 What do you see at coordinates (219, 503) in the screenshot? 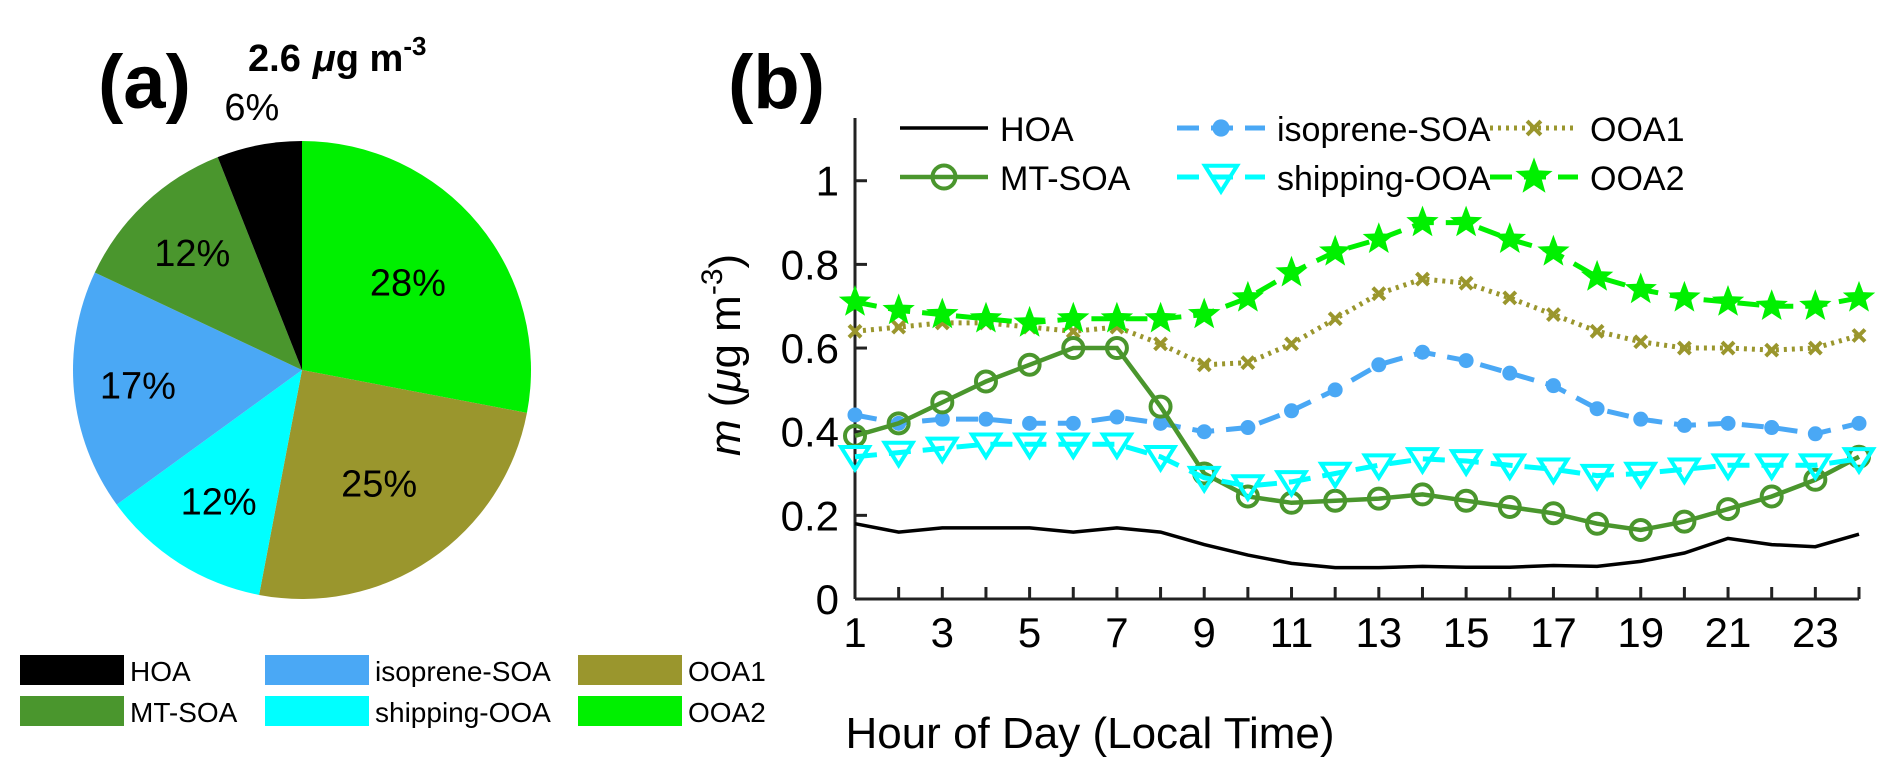
I see `pie-label-shipping-ooa: 12%` at bounding box center [219, 503].